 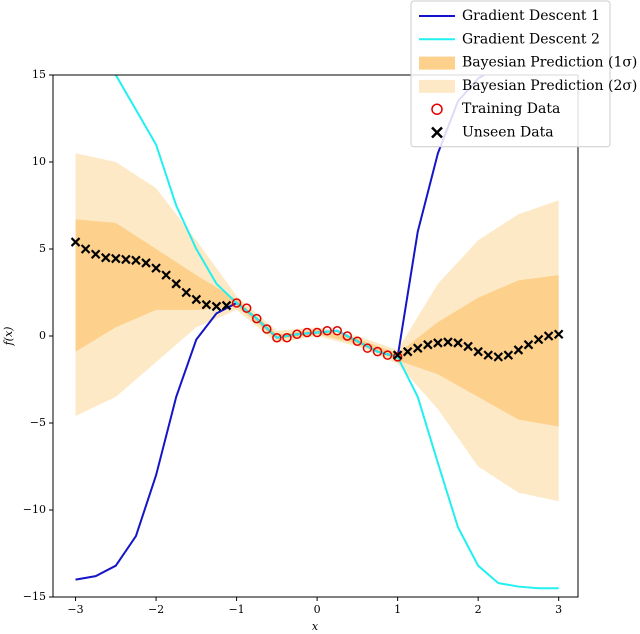 What do you see at coordinates (558, 609) in the screenshot?
I see `x-tick-label: 3` at bounding box center [558, 609].